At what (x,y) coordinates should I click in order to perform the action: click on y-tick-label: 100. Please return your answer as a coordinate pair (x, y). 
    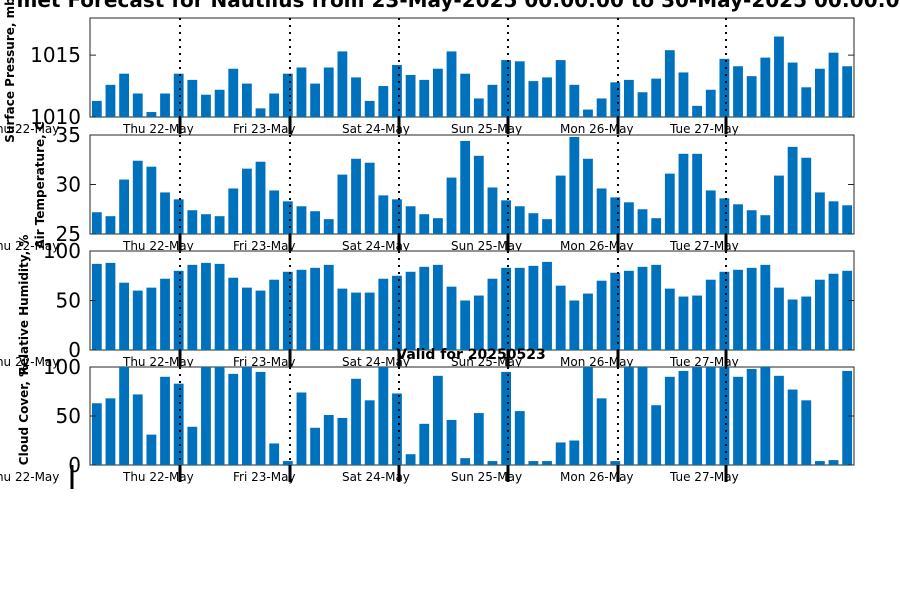
    Looking at the image, I should click on (62, 367).